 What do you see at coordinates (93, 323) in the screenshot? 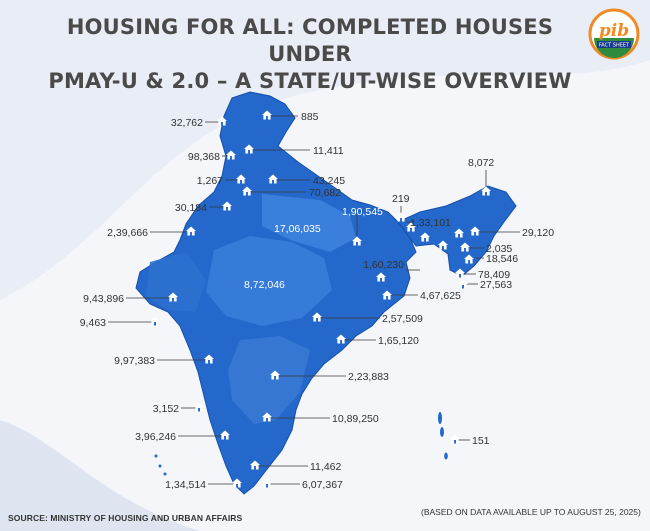
I see `label-9463: 9,463` at bounding box center [93, 323].